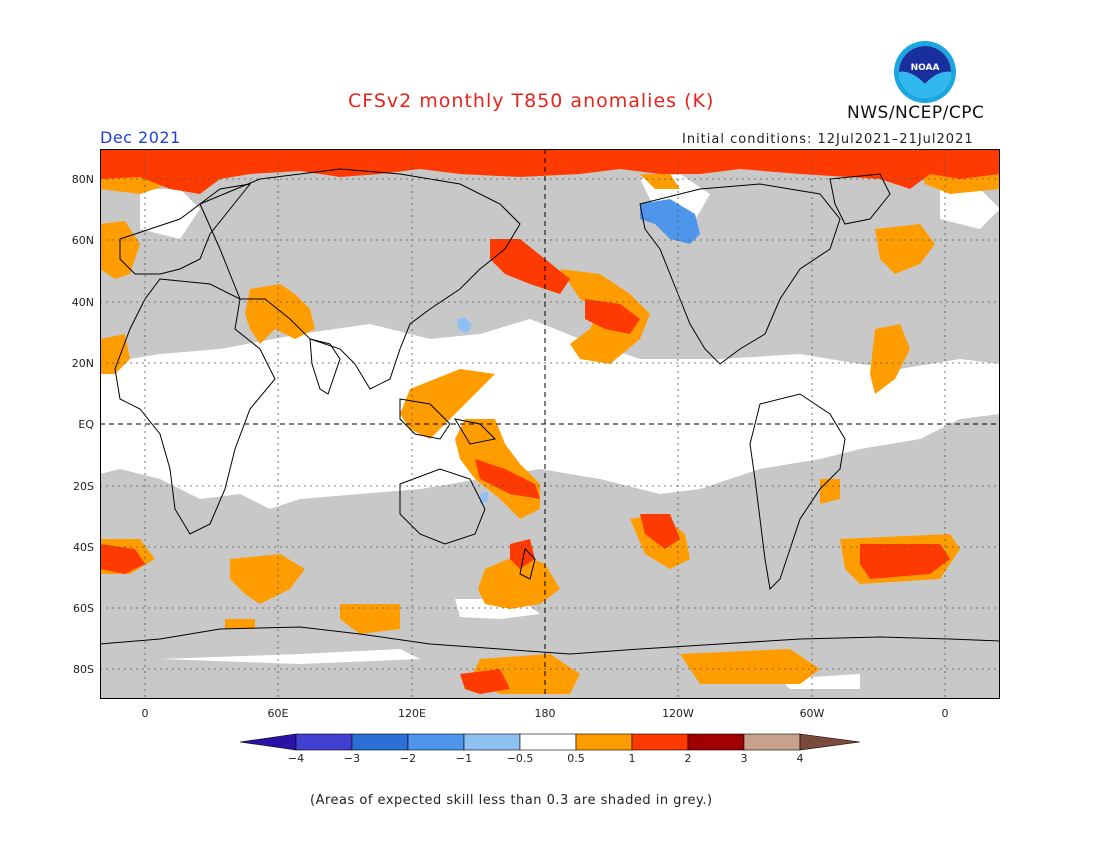 The width and height of the screenshot is (1100, 850). Describe the element at coordinates (82, 363) in the screenshot. I see `lat-label-20n: 20N` at that location.